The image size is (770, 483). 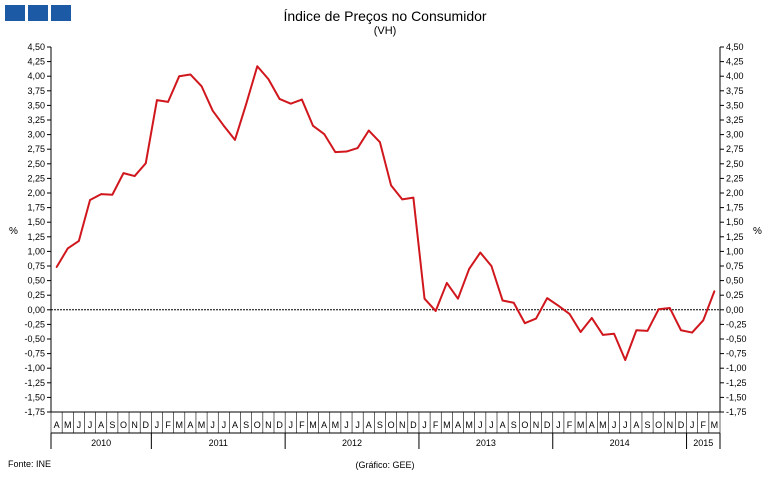 What do you see at coordinates (36, 193) in the screenshot?
I see `y-tick-label-left: 2,00` at bounding box center [36, 193].